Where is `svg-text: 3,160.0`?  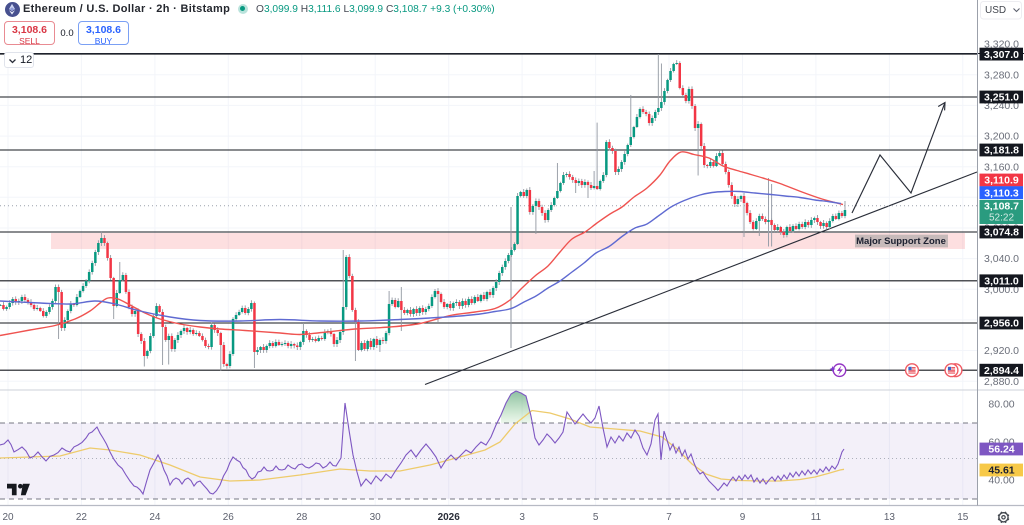
svg-text: 3,160.0 is located at coordinates (1001, 167).